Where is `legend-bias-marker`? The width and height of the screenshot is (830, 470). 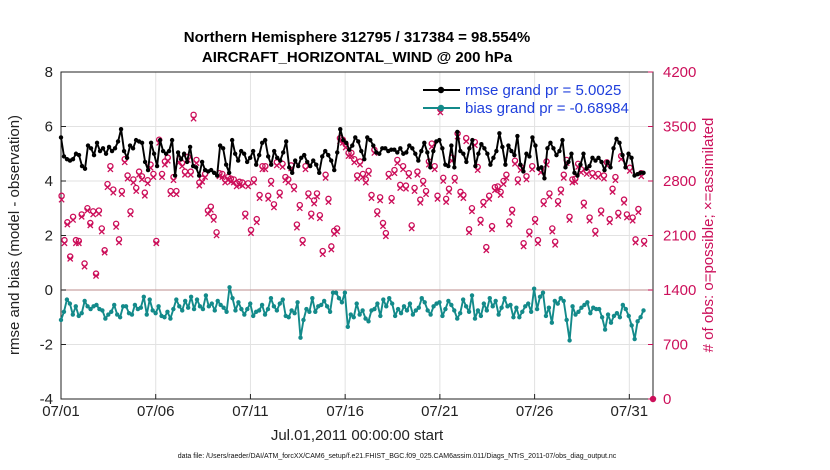
legend-bias-marker is located at coordinates (441, 108).